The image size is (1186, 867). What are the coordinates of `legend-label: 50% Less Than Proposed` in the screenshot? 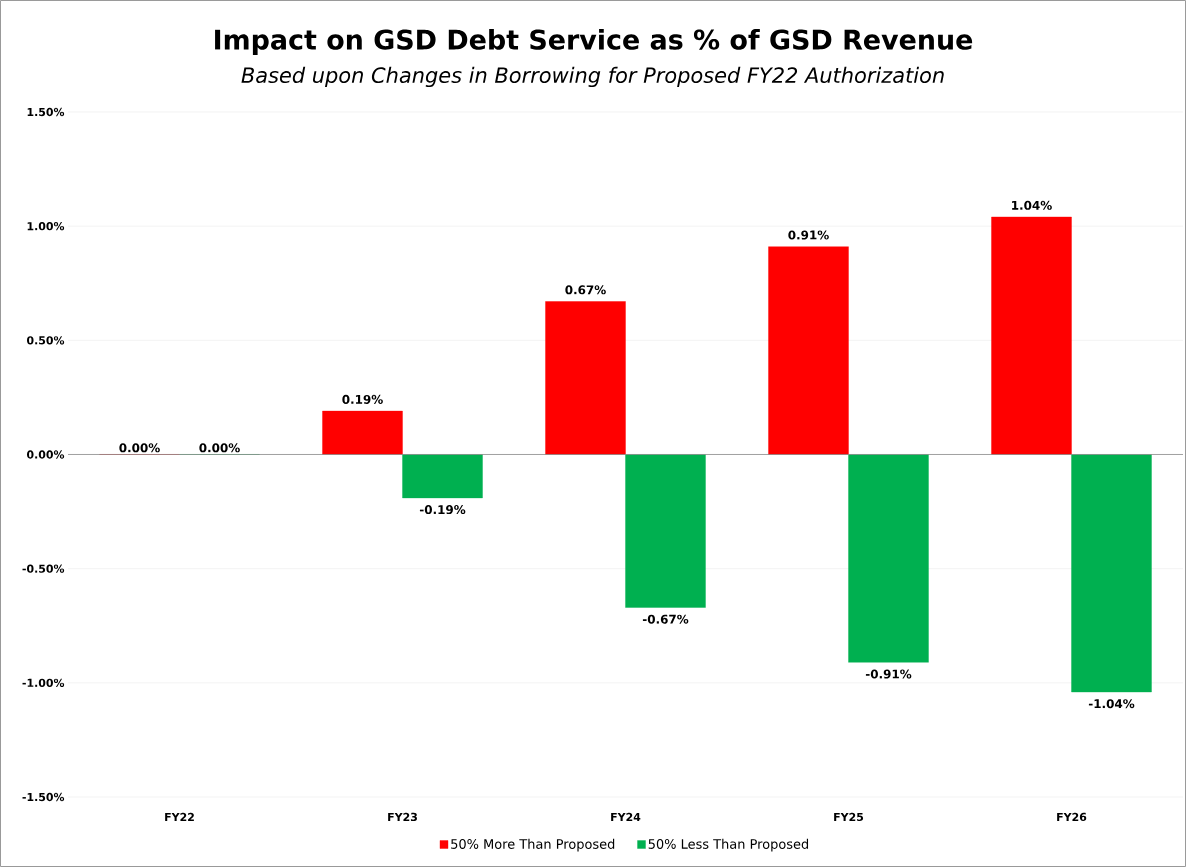 It's located at (728, 845).